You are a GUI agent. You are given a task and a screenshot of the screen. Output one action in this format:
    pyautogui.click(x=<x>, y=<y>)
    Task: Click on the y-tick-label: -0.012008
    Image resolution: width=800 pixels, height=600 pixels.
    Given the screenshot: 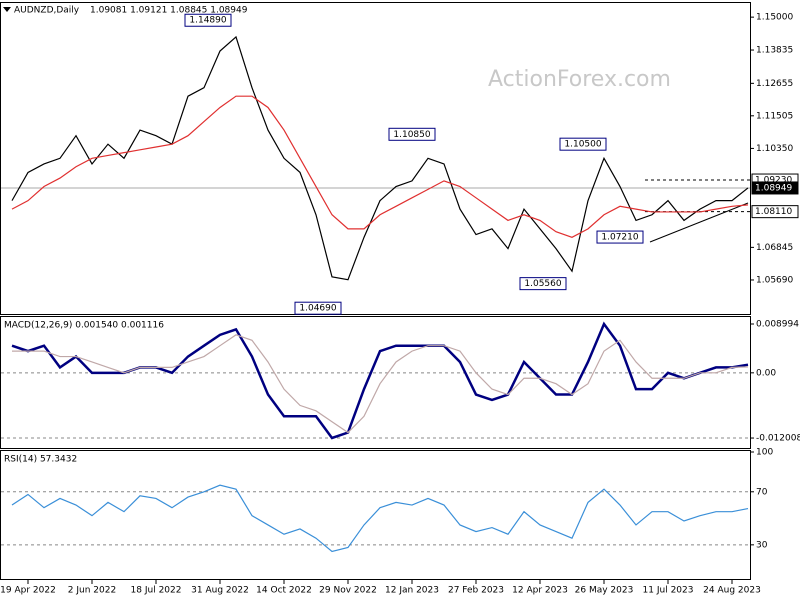 What is the action you would take?
    pyautogui.click(x=778, y=439)
    